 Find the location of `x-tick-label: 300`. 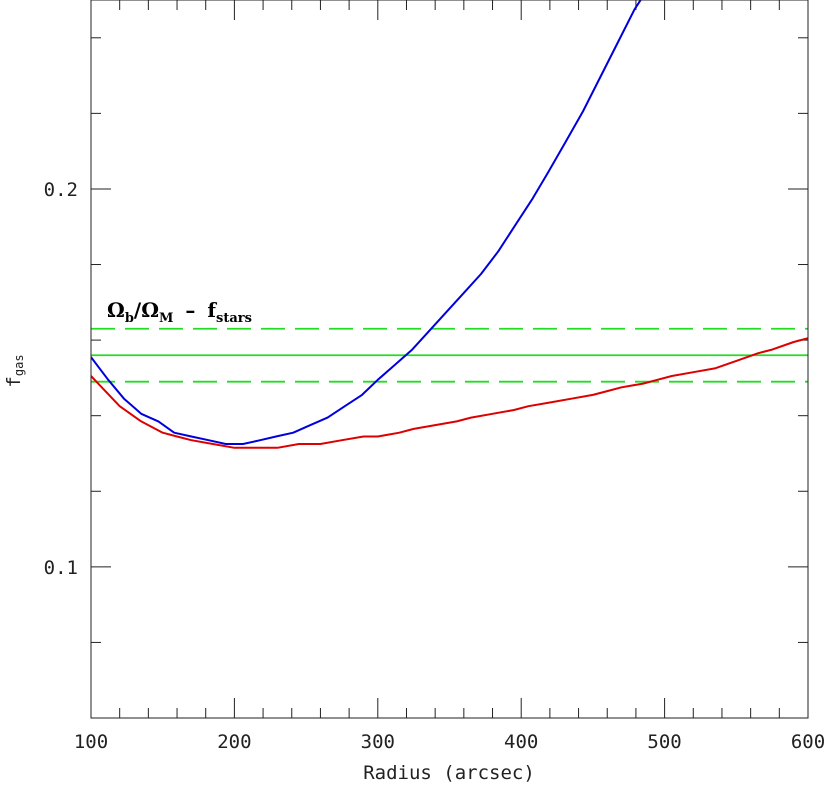

x-tick-label: 300 is located at coordinates (378, 742).